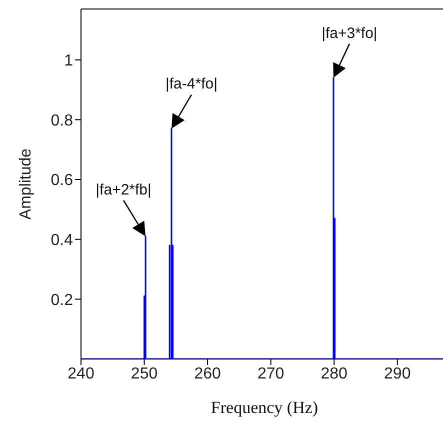 The height and width of the screenshot is (421, 443). Describe the element at coordinates (124, 189) in the screenshot. I see `annotation: |fa+2*fb|` at that location.